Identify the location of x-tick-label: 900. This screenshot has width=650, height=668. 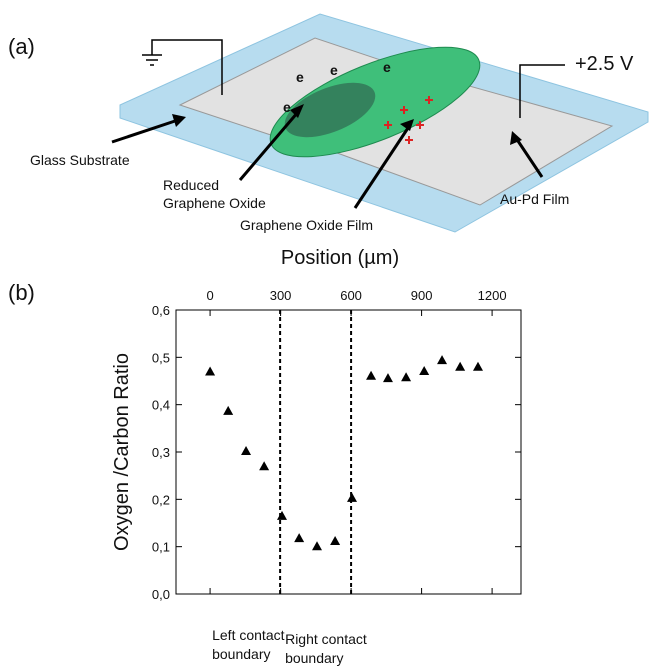
(422, 295).